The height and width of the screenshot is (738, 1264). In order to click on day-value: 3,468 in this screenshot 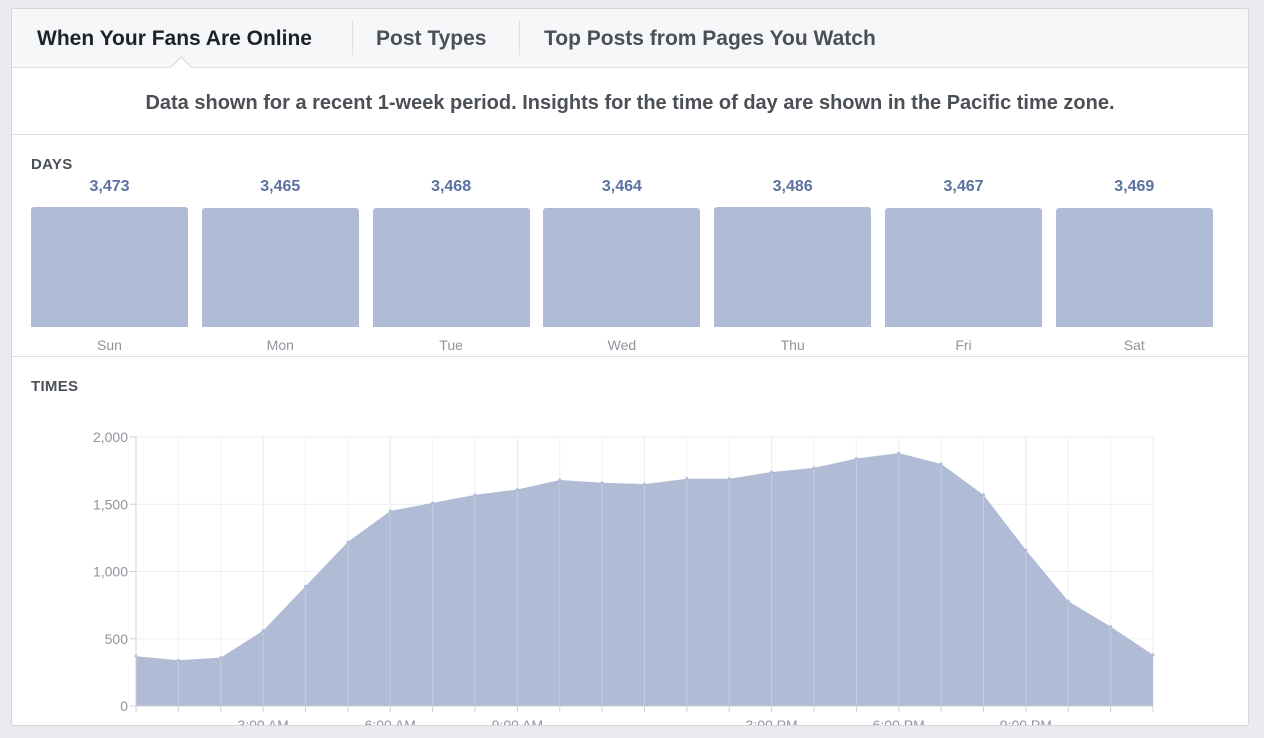, I will do `click(451, 186)`.